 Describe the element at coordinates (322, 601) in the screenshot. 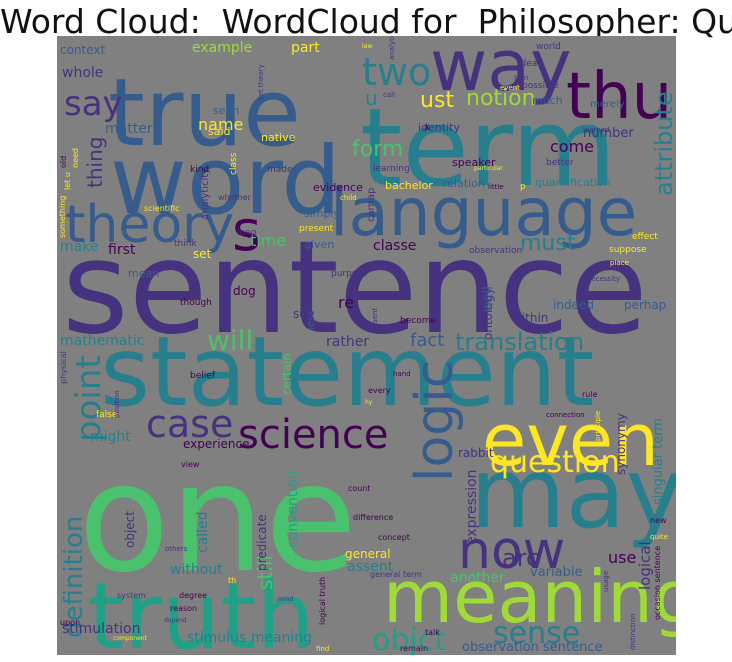

I see `word-logical-truth: logical truth` at that location.